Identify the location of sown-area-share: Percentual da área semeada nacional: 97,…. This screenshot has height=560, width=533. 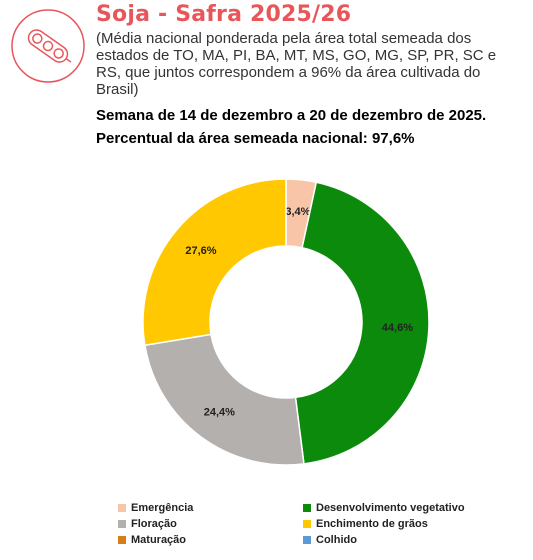
(255, 138).